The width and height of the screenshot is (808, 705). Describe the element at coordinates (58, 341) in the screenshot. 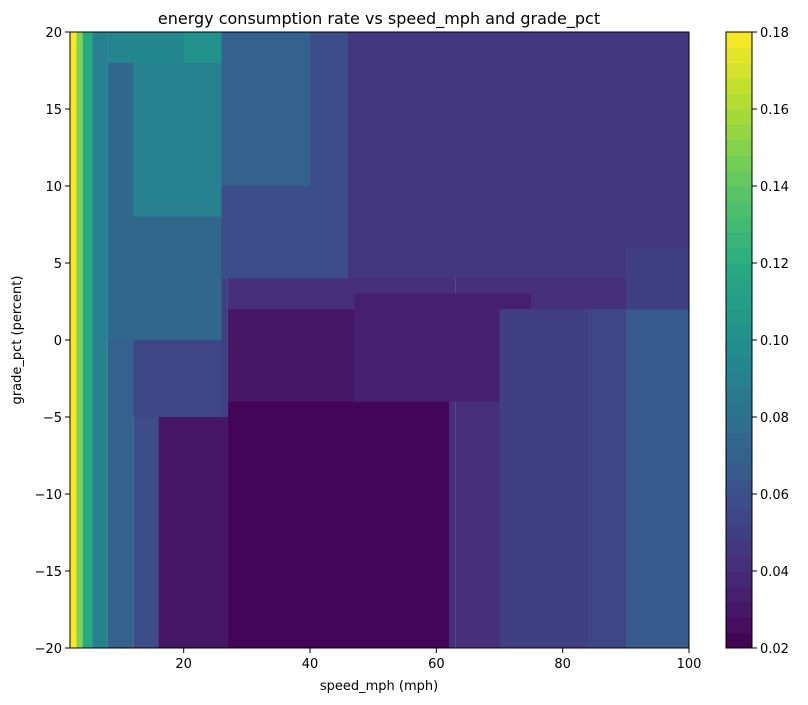

I see `y-tick-label: 0` at that location.